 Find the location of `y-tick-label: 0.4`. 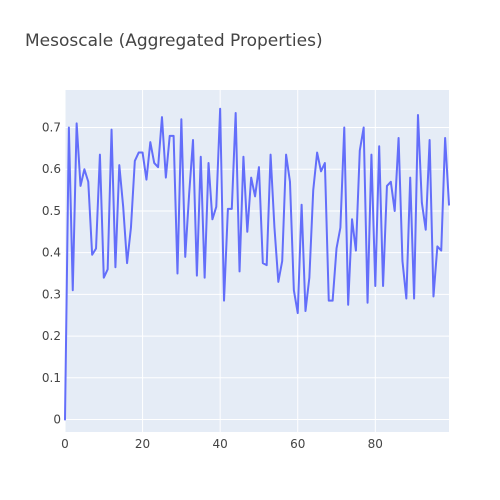

y-tick-label: 0.4 is located at coordinates (51, 253).